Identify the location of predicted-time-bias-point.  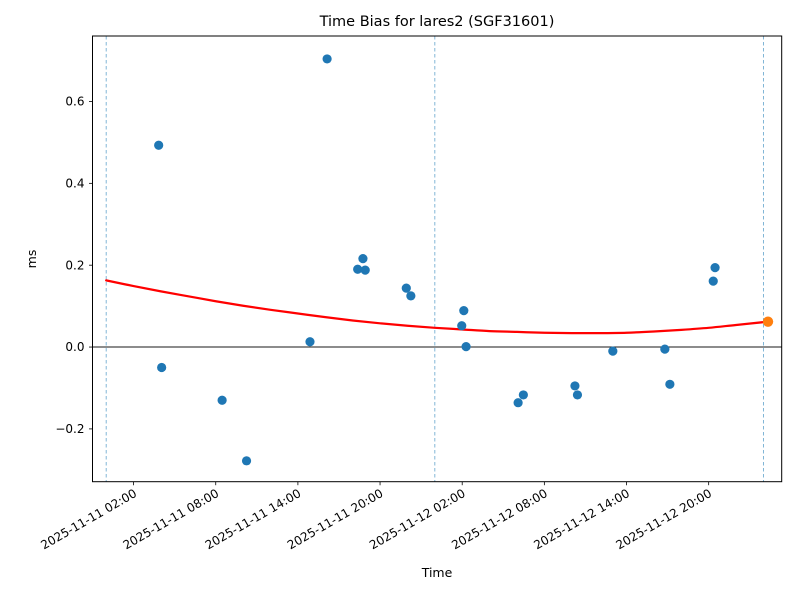
(768, 321).